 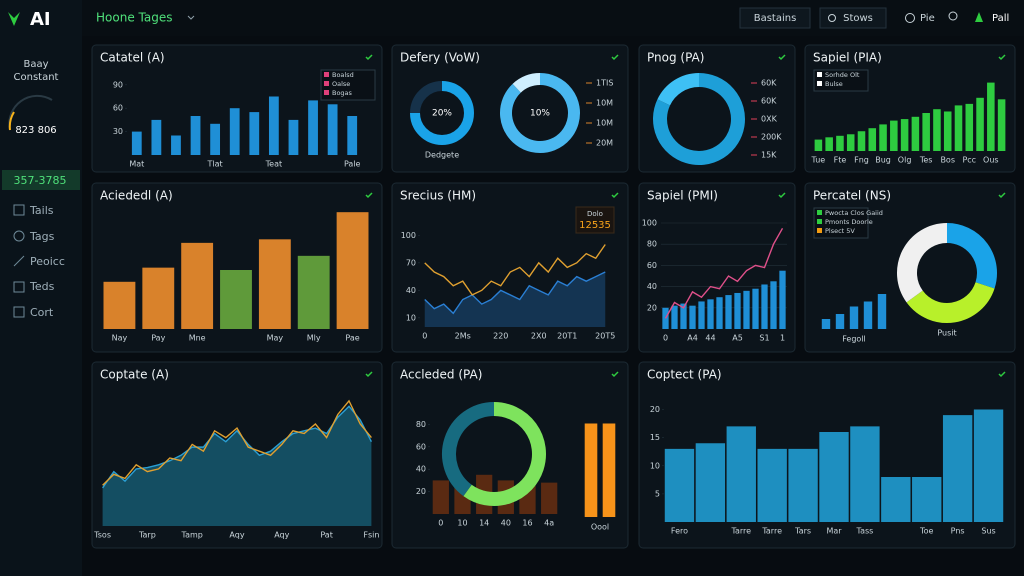 I want to click on nav-item: Teds, so click(x=42, y=286).